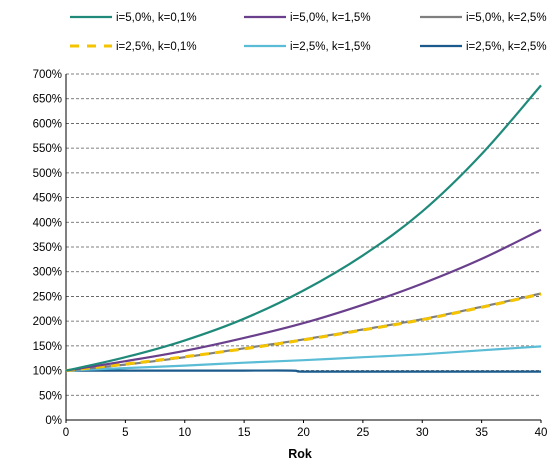 The width and height of the screenshot is (560, 465). What do you see at coordinates (47, 124) in the screenshot?
I see `y-tick-label: 600%` at bounding box center [47, 124].